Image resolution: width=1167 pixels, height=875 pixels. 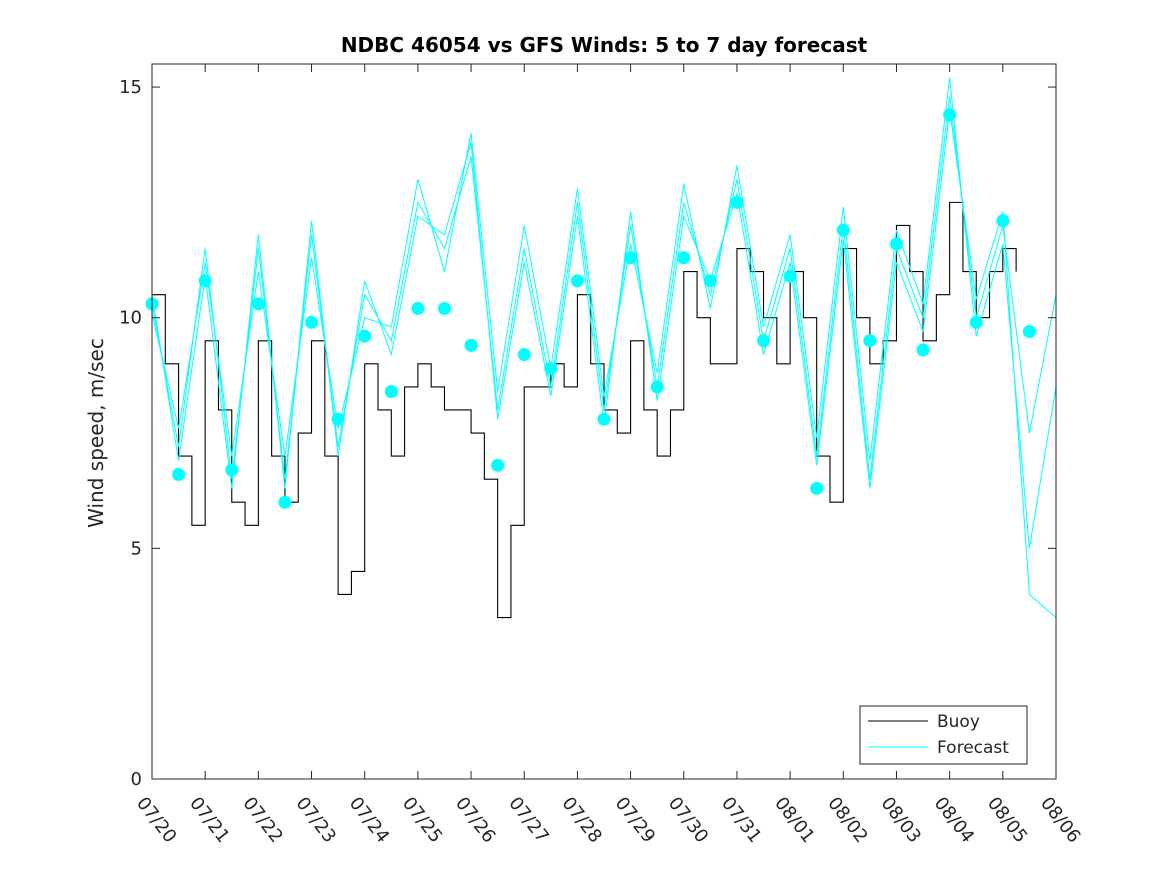 I want to click on legend: Buoy Forecast, so click(x=943, y=735).